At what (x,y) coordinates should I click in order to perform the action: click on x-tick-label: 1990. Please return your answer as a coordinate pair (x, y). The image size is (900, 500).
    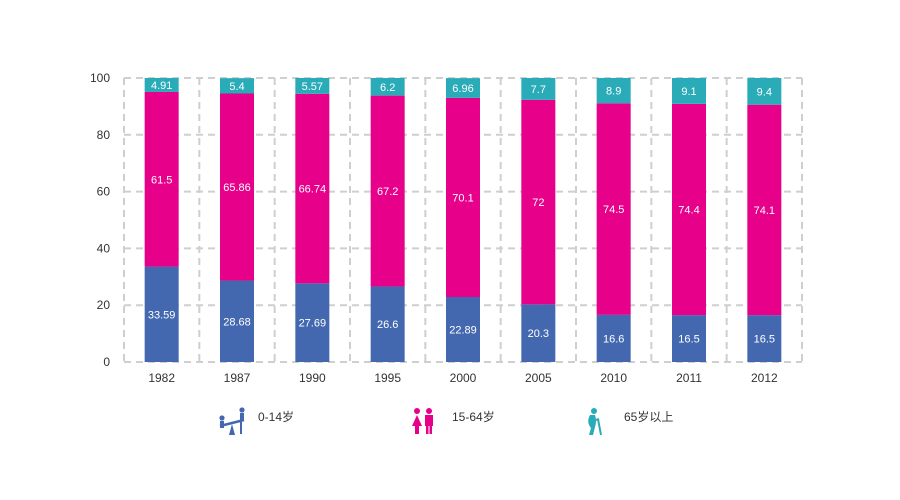
    Looking at the image, I should click on (312, 378).